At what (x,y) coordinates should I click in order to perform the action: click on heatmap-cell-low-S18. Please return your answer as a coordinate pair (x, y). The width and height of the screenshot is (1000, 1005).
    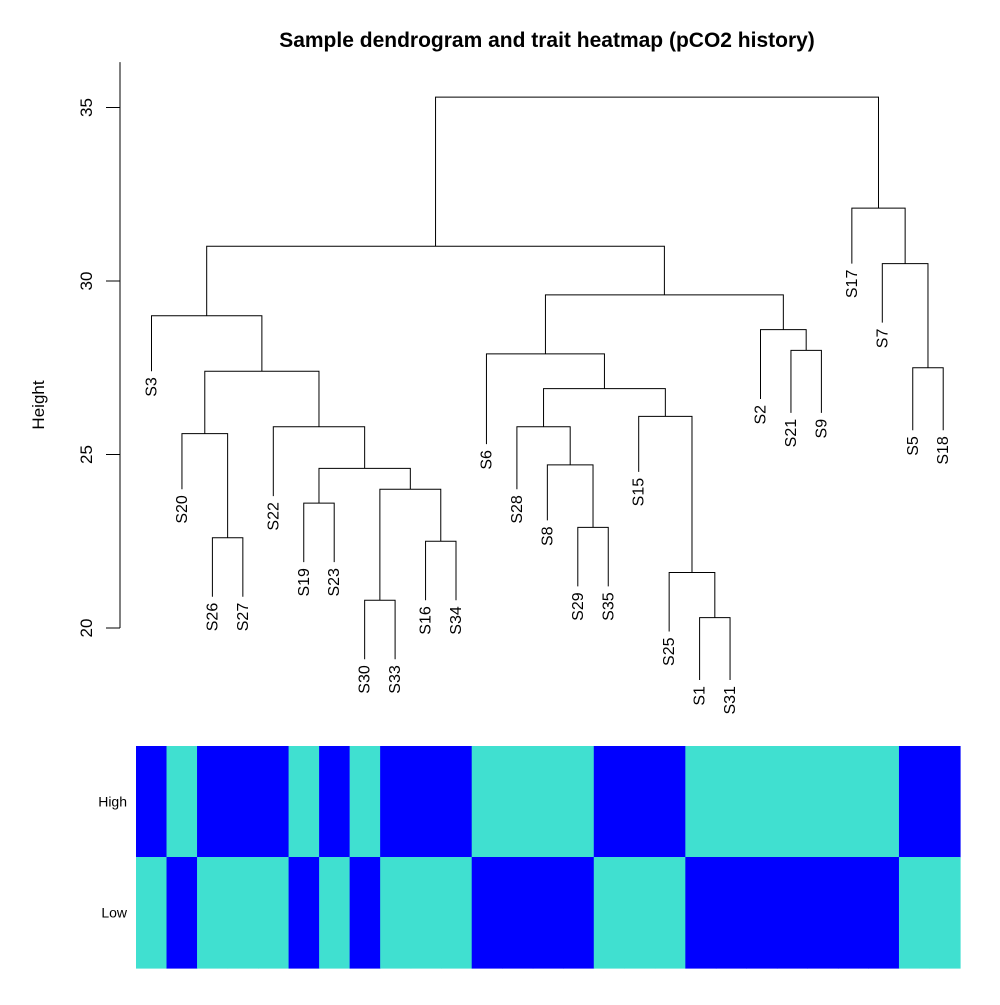
    Looking at the image, I should click on (945, 913).